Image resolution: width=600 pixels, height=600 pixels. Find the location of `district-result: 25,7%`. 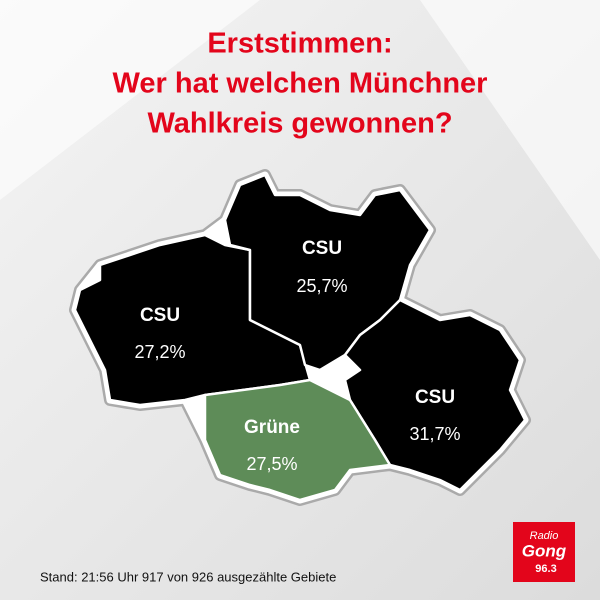

district-result: 25,7% is located at coordinates (321, 286).